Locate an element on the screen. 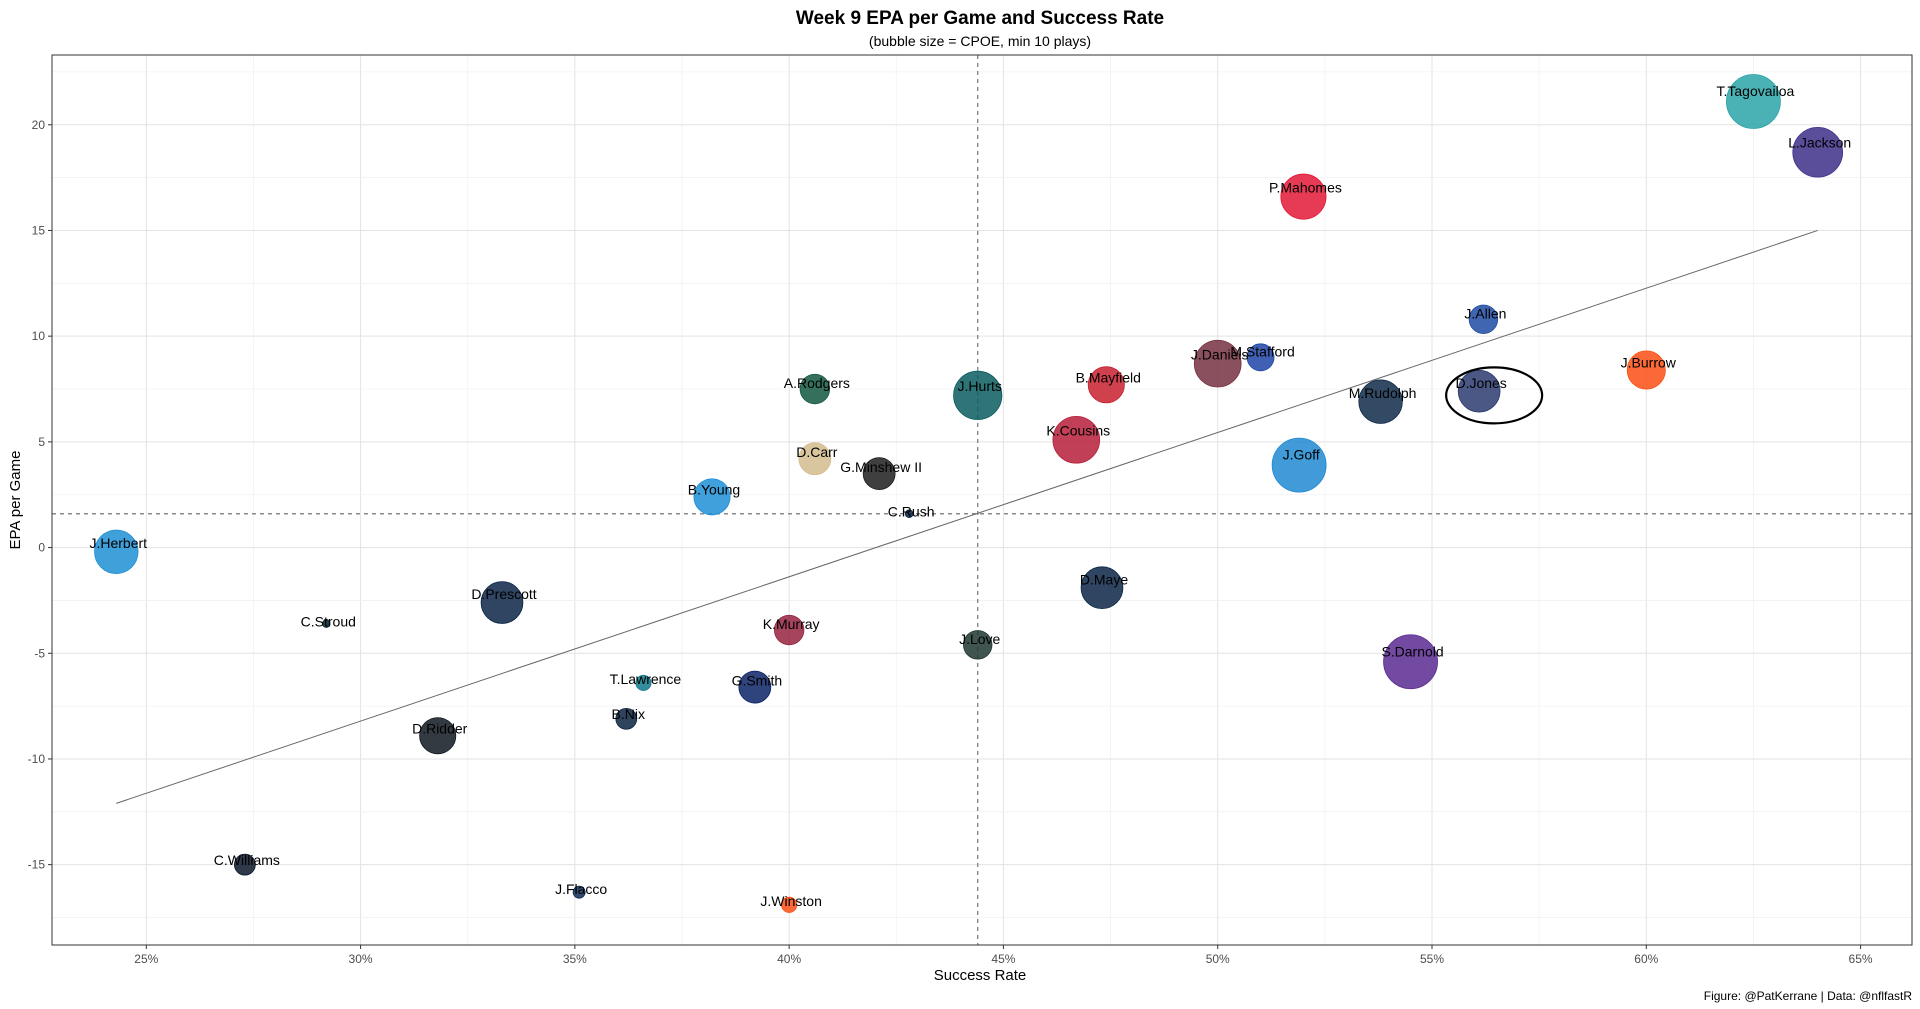 This screenshot has width=1920, height=1009. point-label: B.Young is located at coordinates (714, 489).